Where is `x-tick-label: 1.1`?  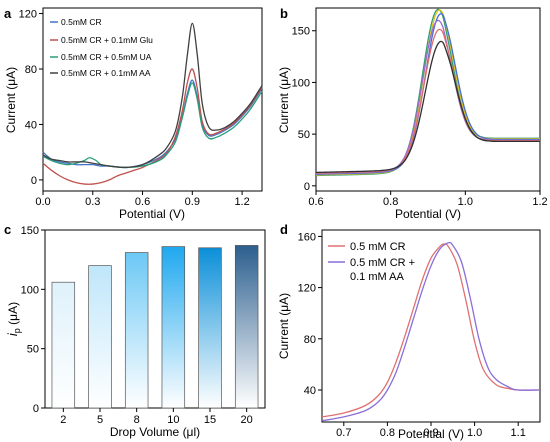 x-tick-label: 1.1 is located at coordinates (518, 433).